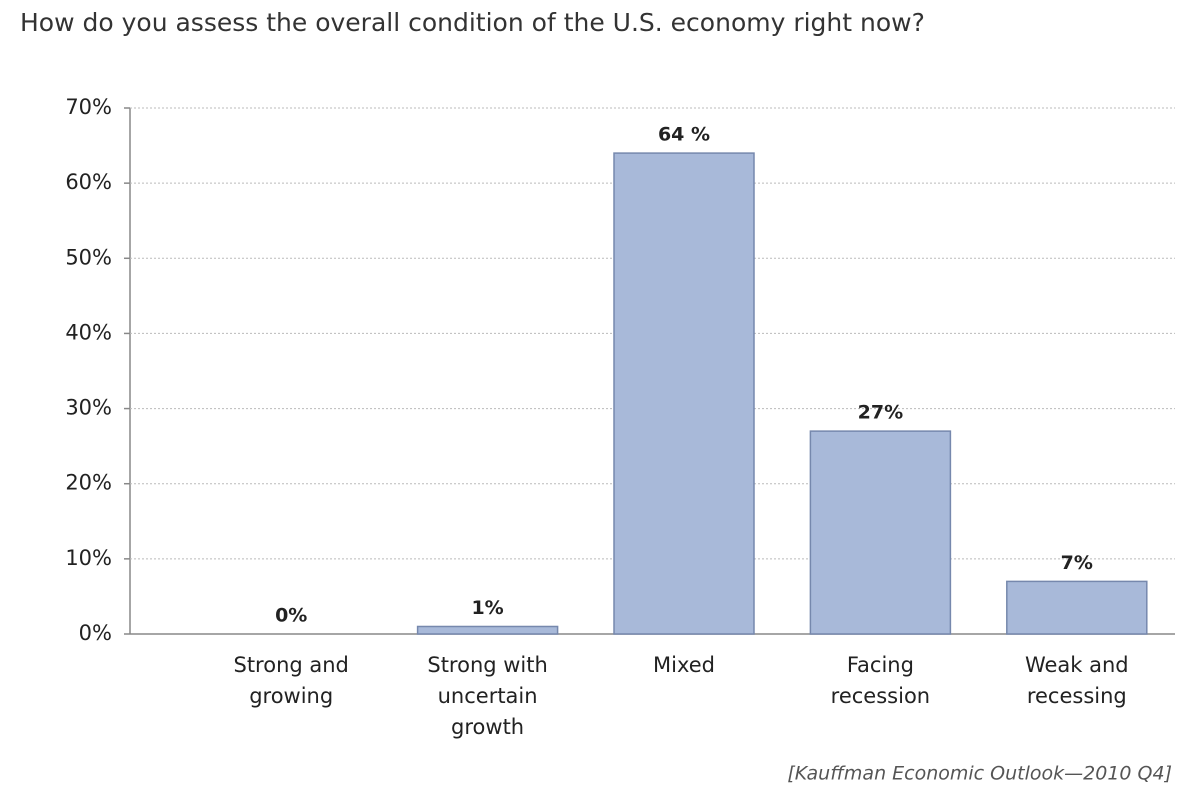  What do you see at coordinates (1077, 563) in the screenshot?
I see `data-label: 7%` at bounding box center [1077, 563].